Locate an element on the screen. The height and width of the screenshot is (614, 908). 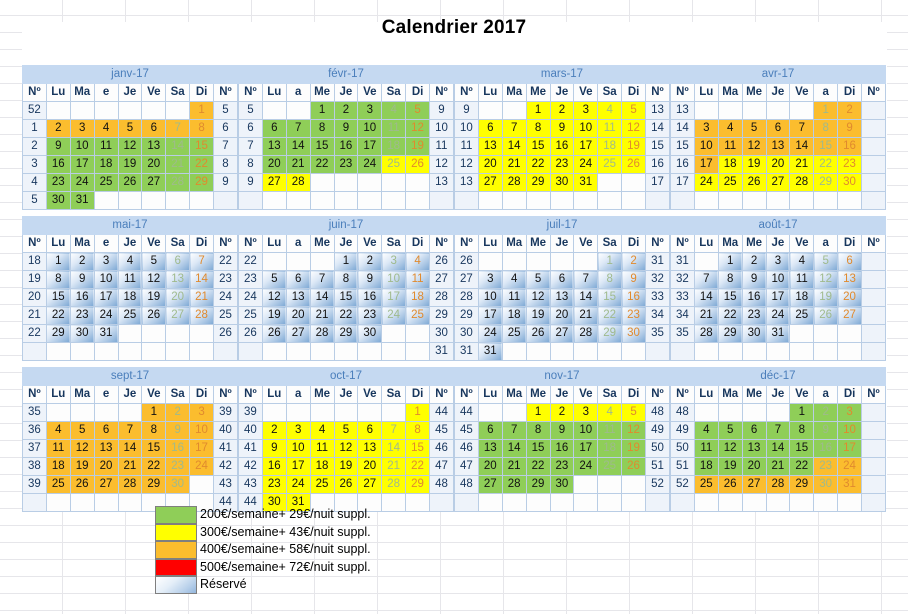
day-cell: 19 is located at coordinates (633, 448).